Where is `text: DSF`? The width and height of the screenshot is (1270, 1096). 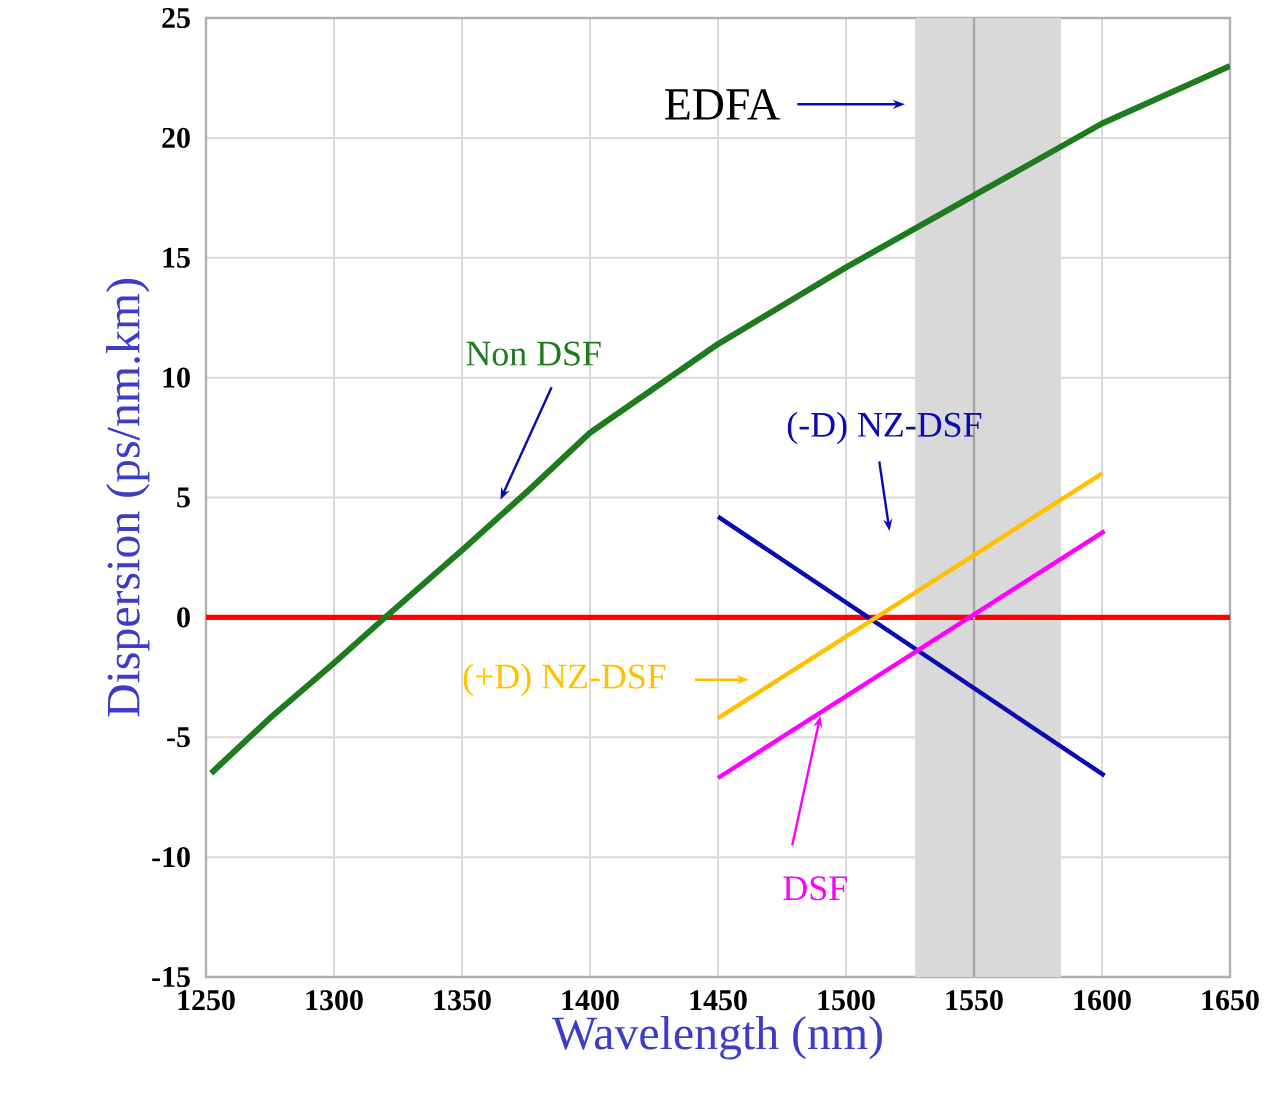 text: DSF is located at coordinates (815, 888).